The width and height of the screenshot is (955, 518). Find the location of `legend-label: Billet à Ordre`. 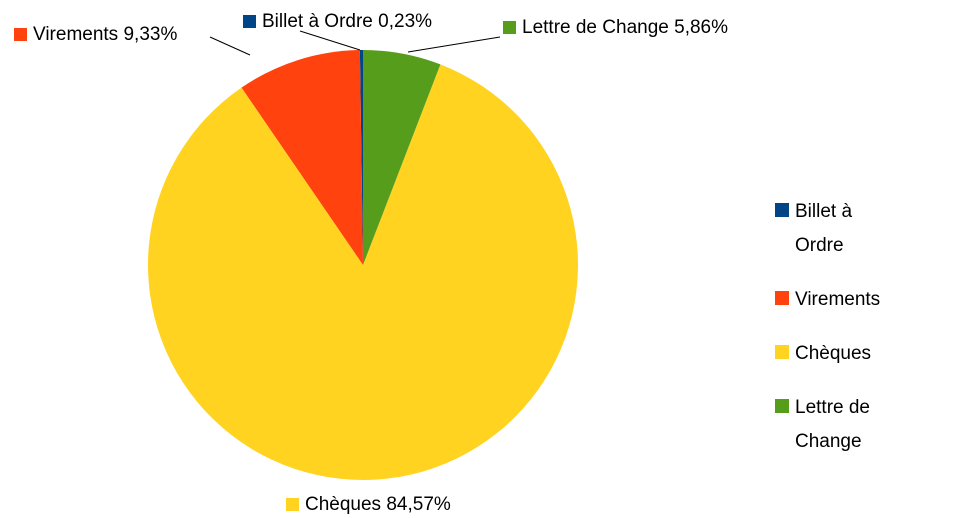

legend-label: Billet à Ordre is located at coordinates (824, 228).